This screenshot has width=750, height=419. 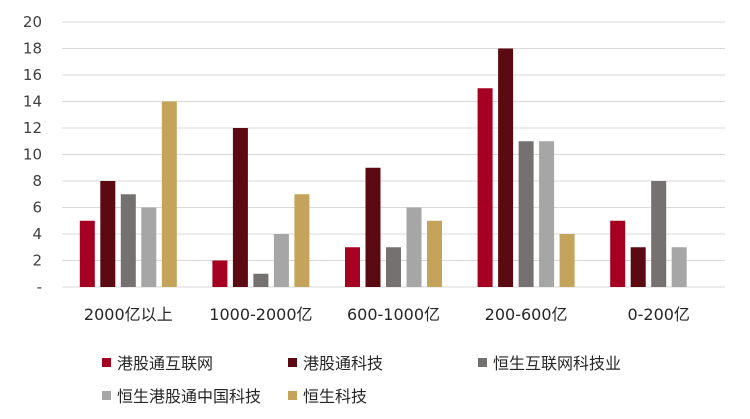 I want to click on legend-label: 恒生科技, so click(x=335, y=396).